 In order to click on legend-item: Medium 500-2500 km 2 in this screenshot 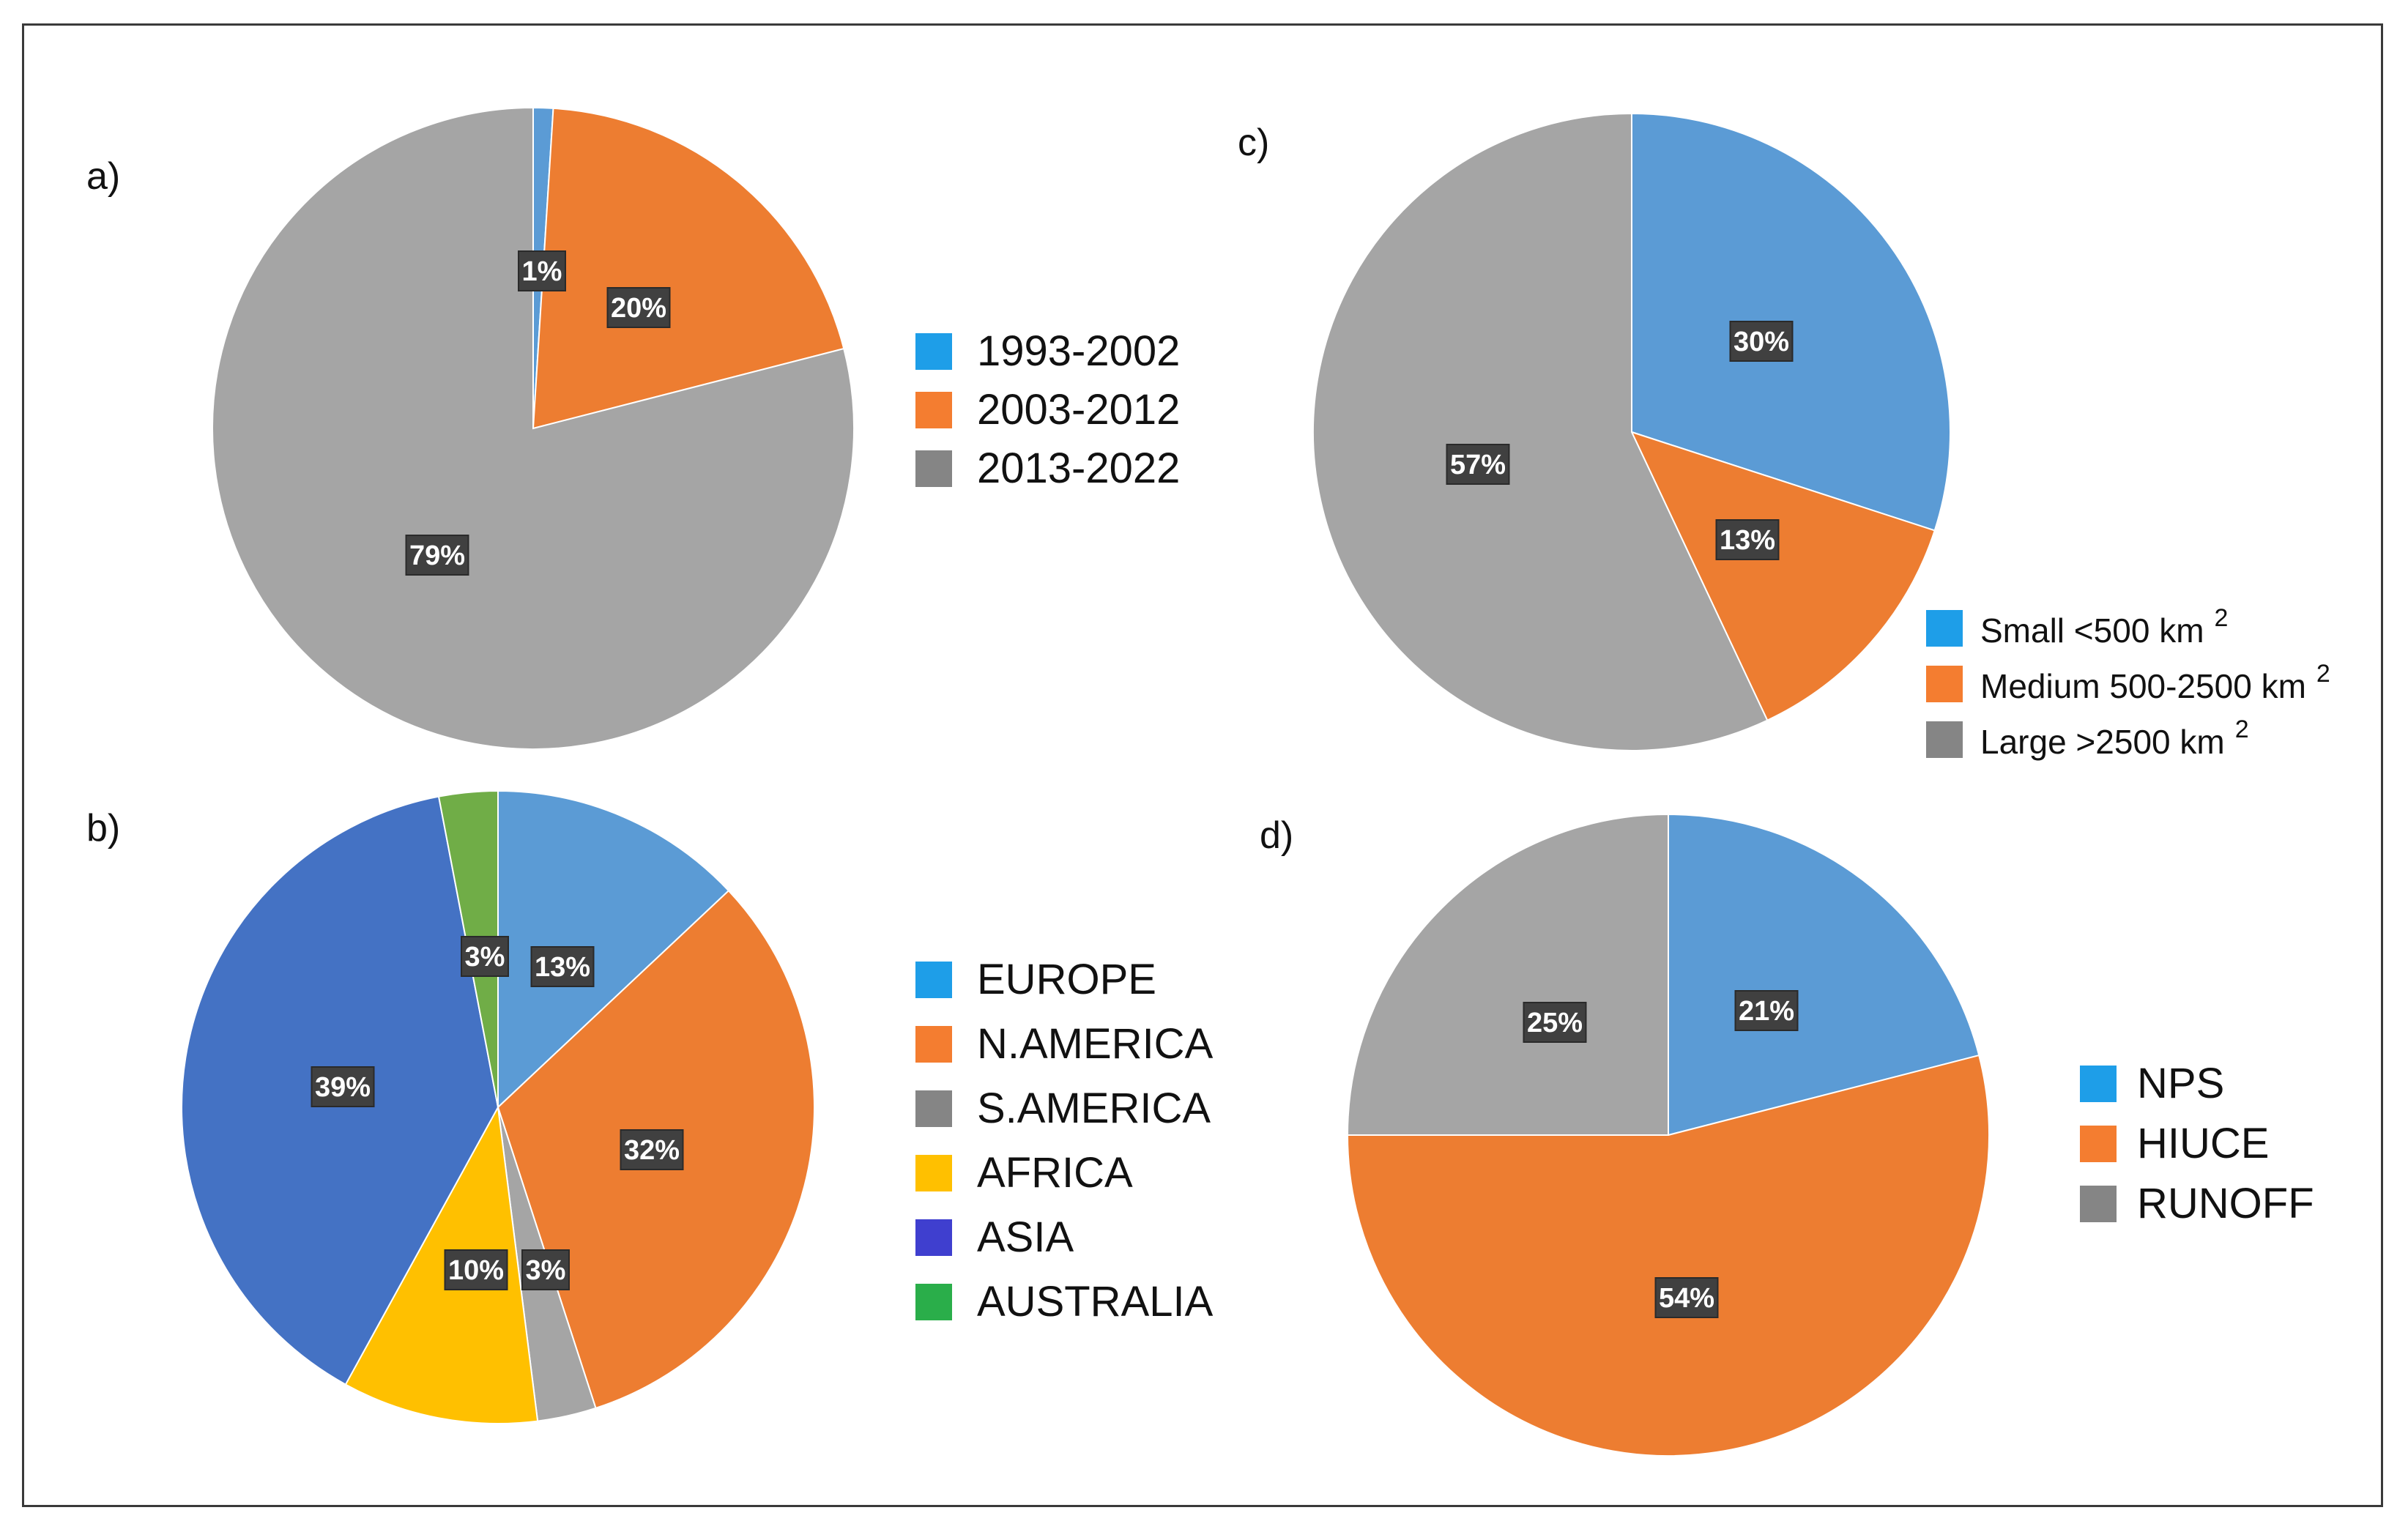, I will do `click(2128, 683)`.